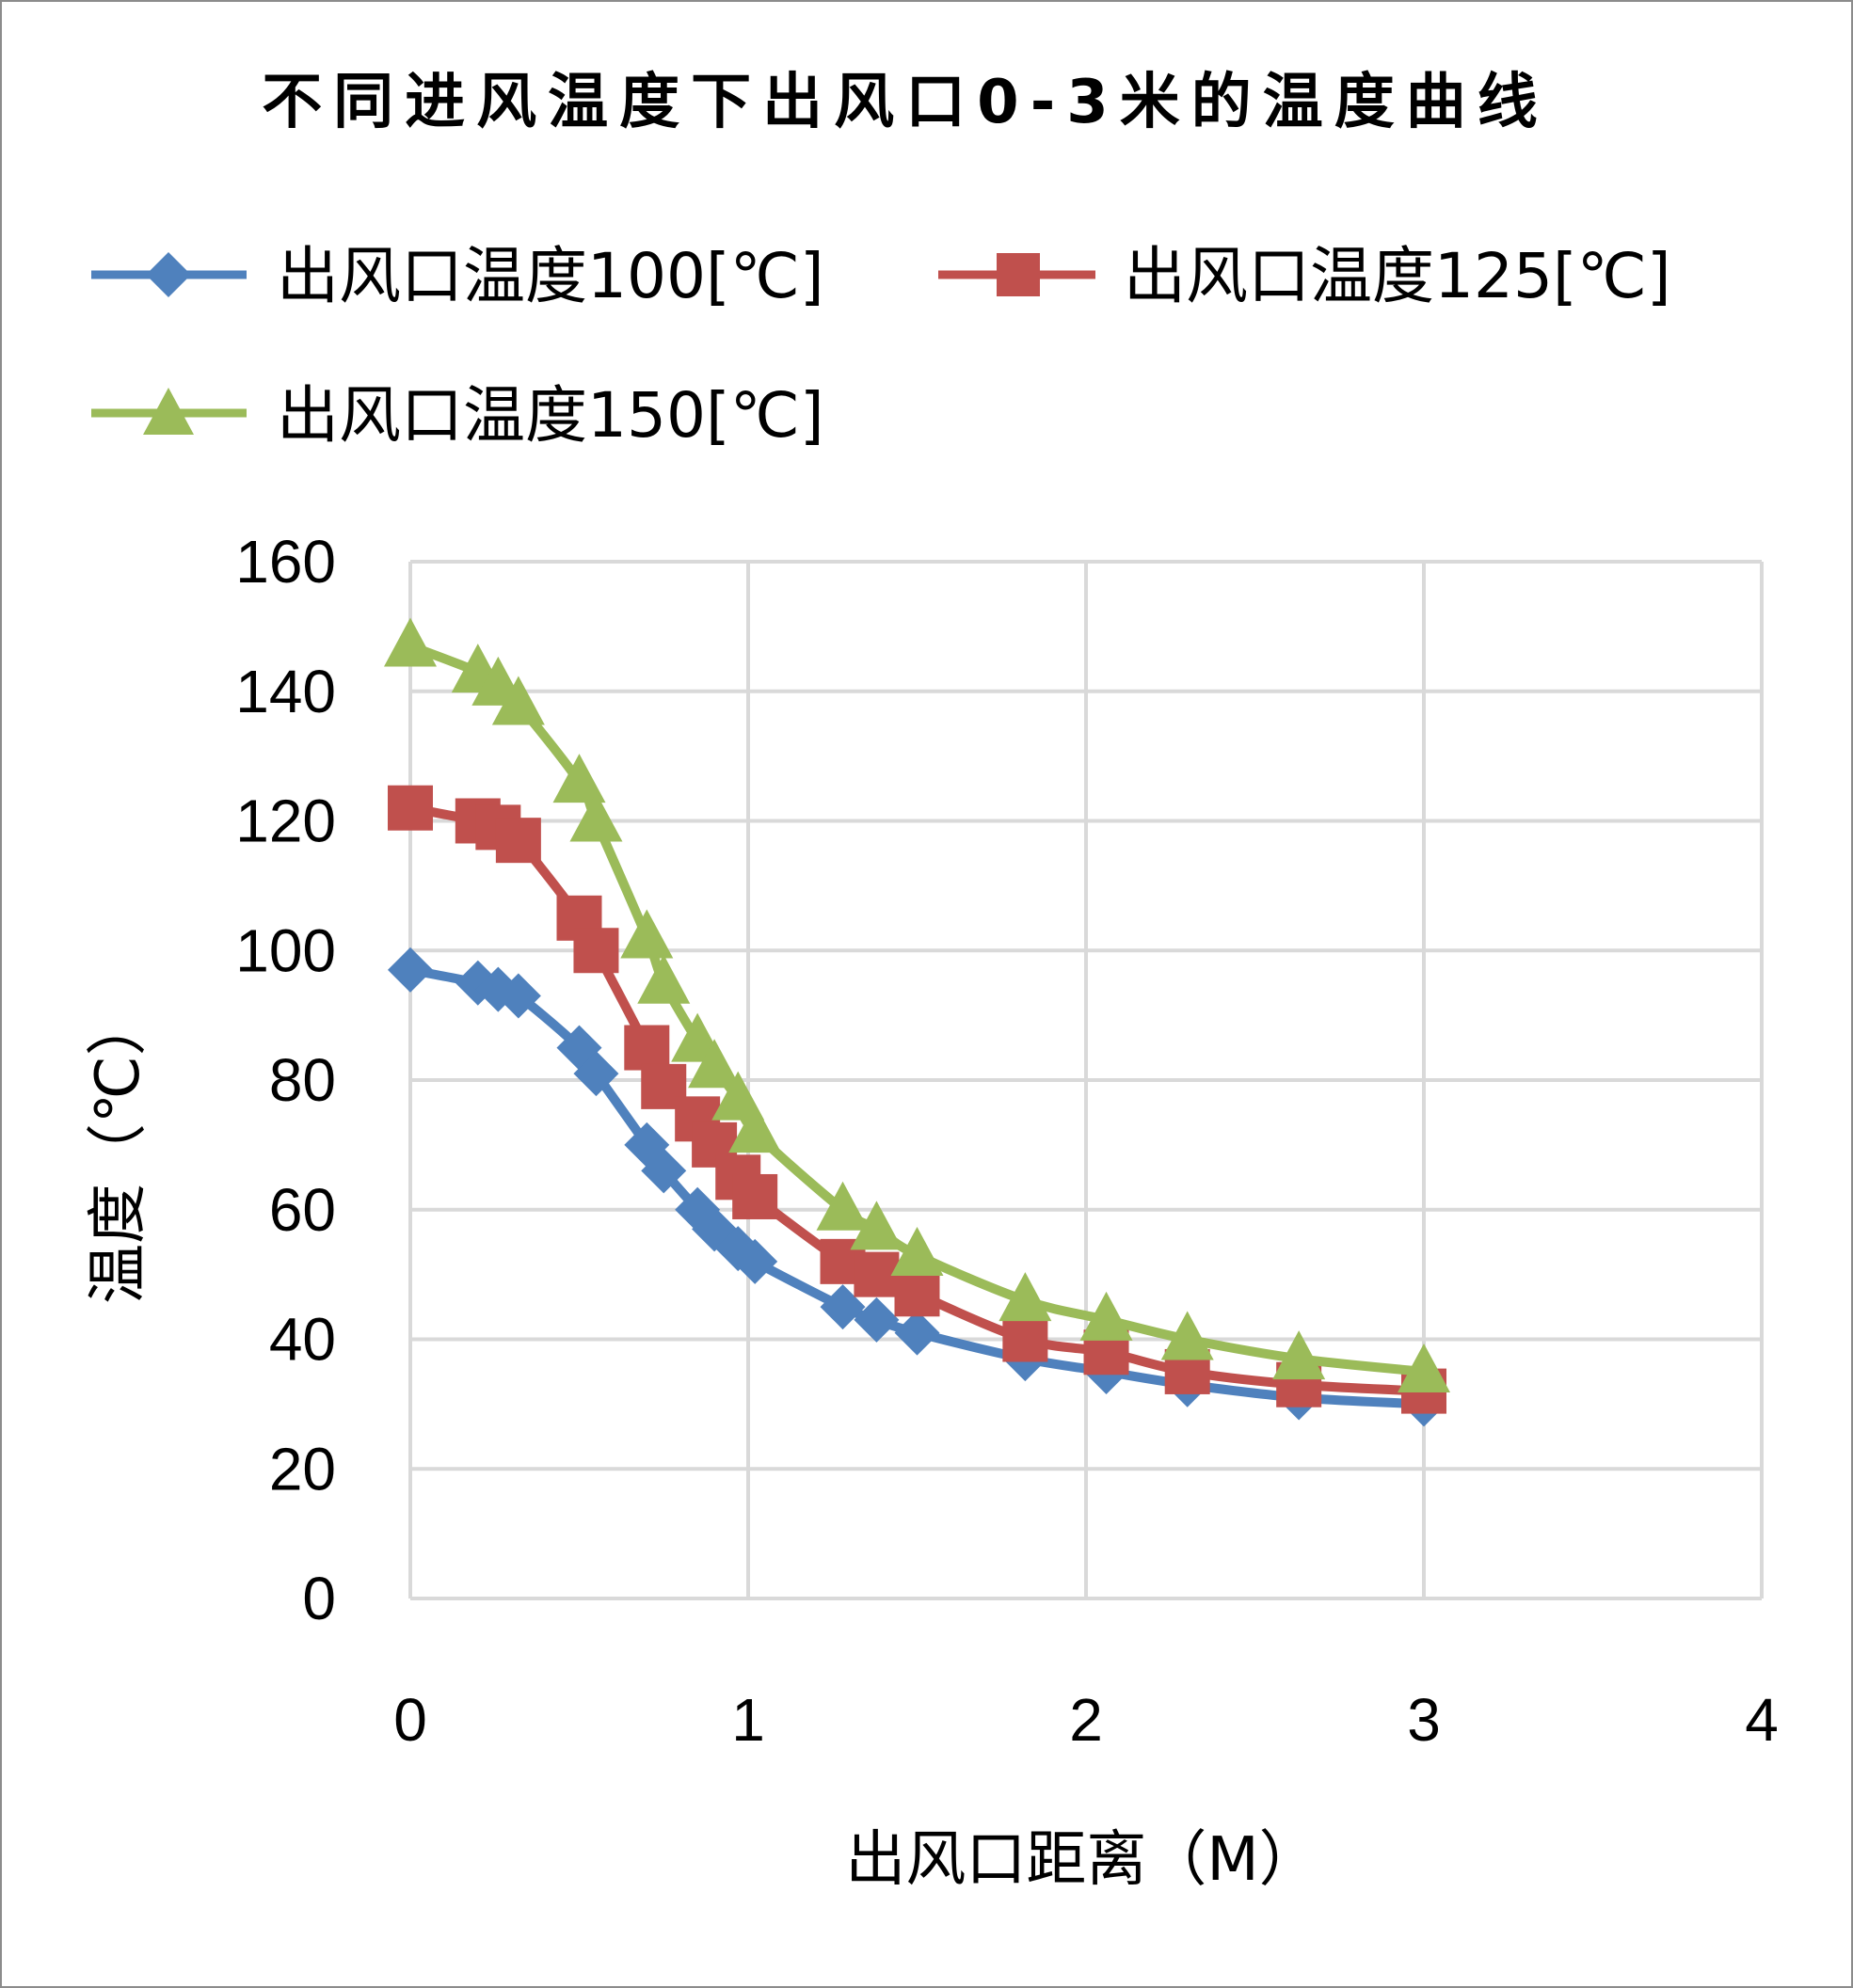  Describe the element at coordinates (285, 691) in the screenshot. I see `y-tick-label: 140` at that location.